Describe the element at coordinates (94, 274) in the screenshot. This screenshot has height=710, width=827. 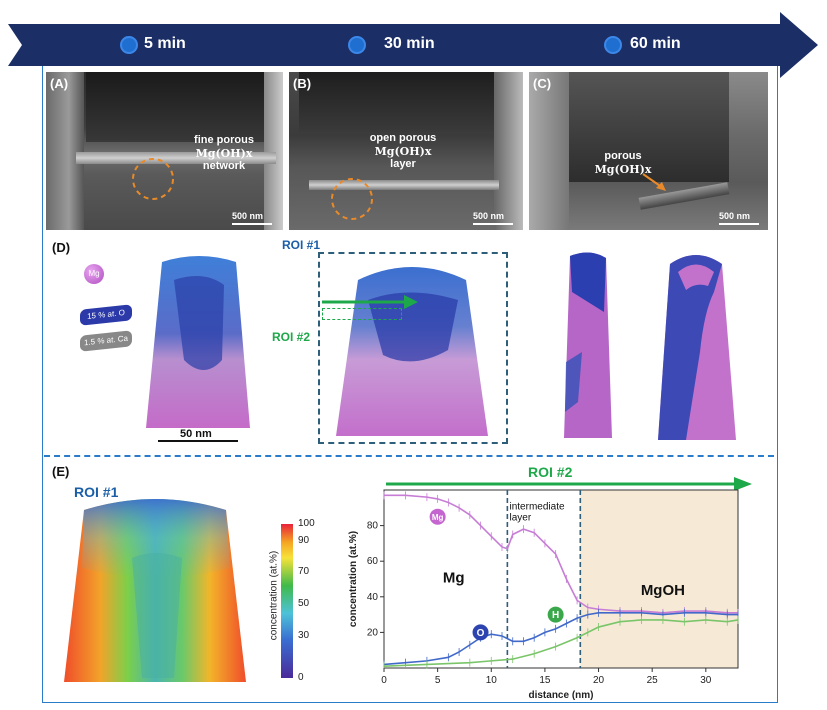
I see `mg-legend-dot: Mg` at that location.